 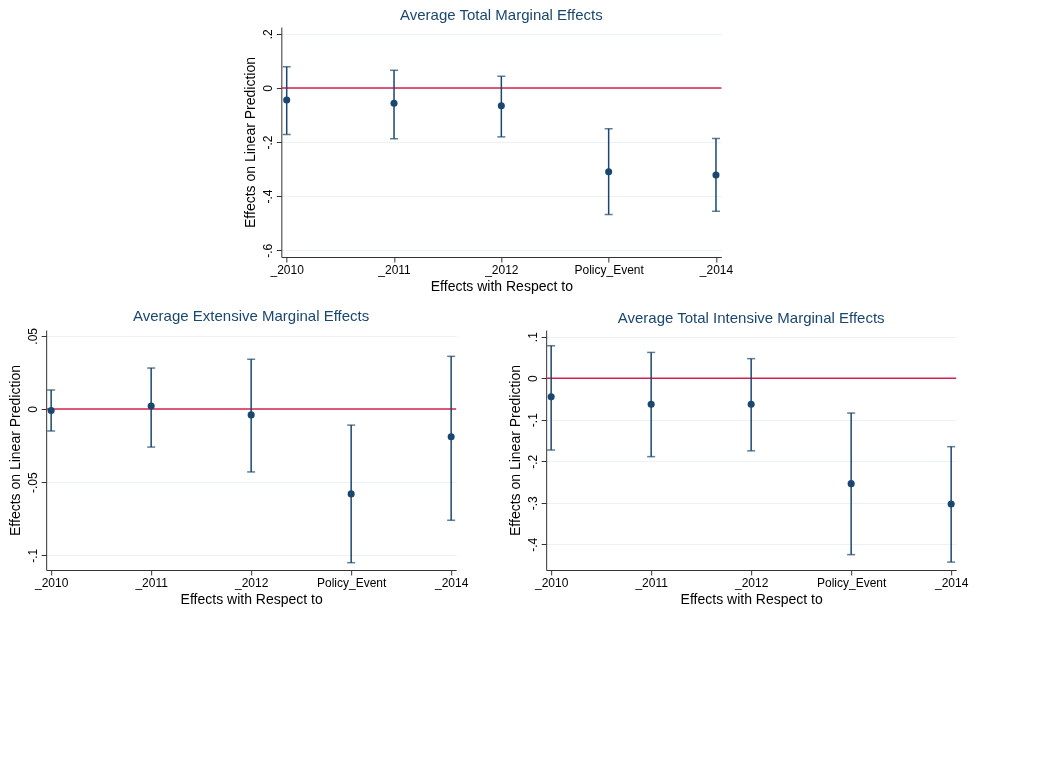 I want to click on y-tick-label: -.05, so click(x=32, y=483).